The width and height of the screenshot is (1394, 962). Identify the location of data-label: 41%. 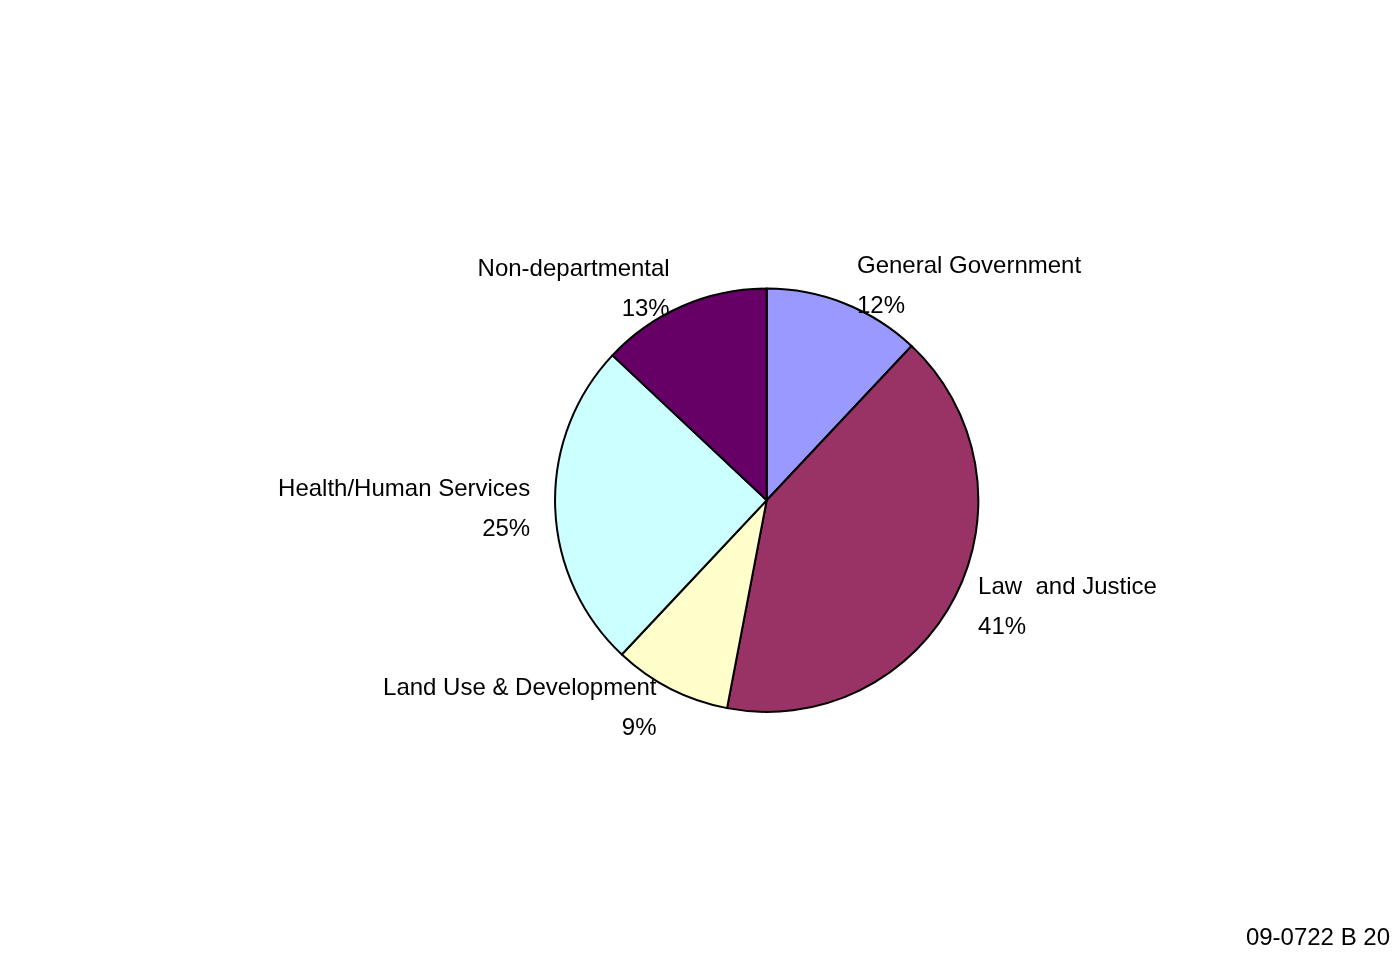
(1002, 625).